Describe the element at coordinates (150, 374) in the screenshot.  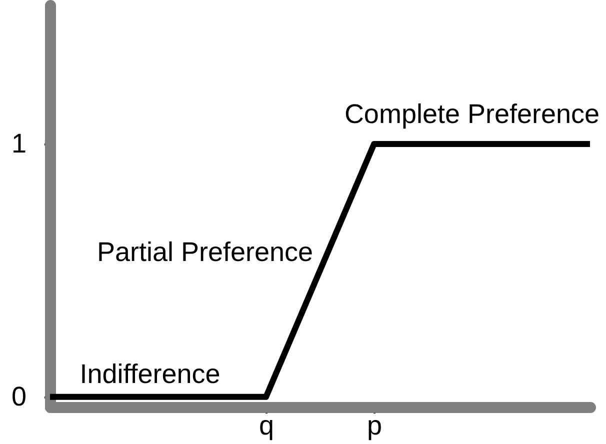
I see `annotation: Indifference` at that location.